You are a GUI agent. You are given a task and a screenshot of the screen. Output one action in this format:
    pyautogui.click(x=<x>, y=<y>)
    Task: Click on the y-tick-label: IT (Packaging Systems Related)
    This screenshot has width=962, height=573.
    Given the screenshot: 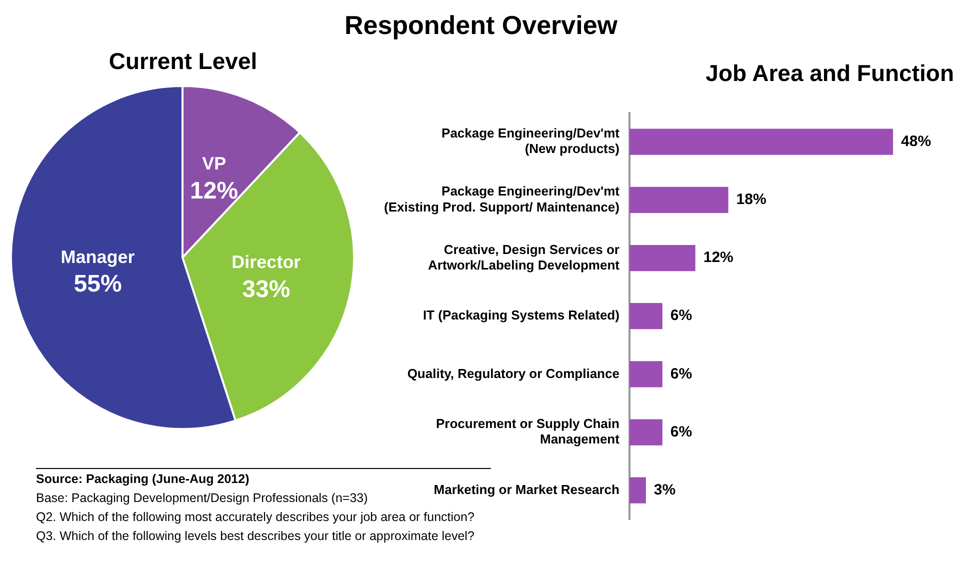 What is the action you would take?
    pyautogui.click(x=521, y=315)
    